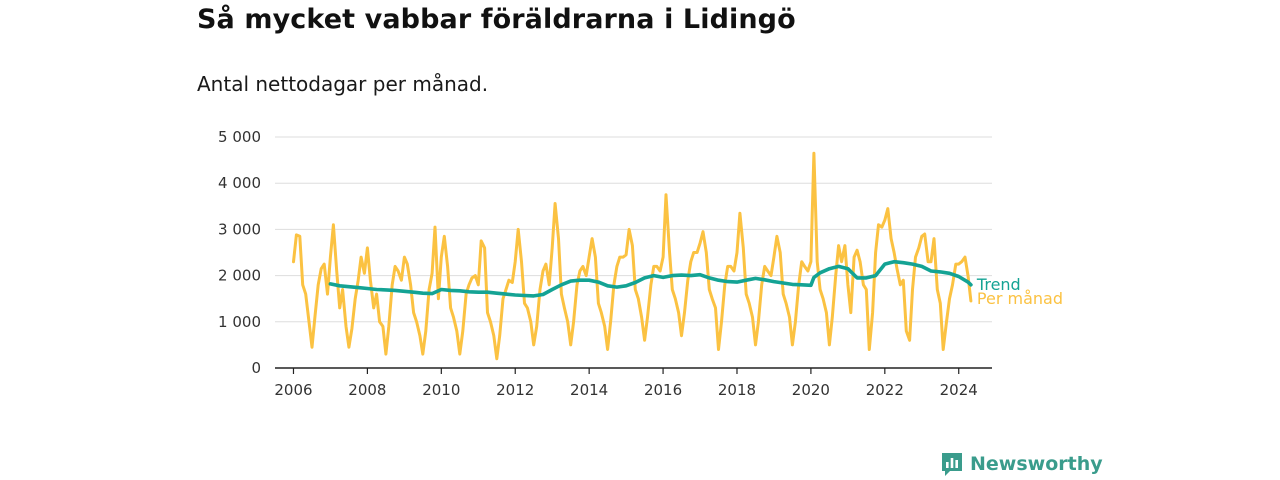  What do you see at coordinates (441, 390) in the screenshot?
I see `x-tick-label: 2010` at bounding box center [441, 390].